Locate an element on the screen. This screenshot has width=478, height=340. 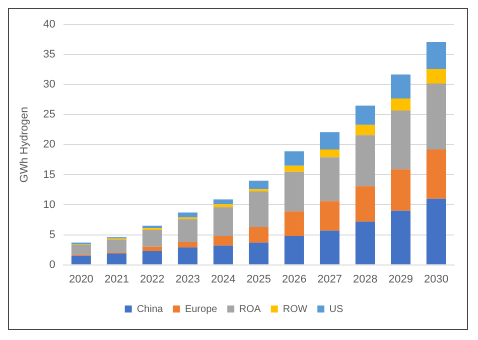
legend-label: China is located at coordinates (150, 309).